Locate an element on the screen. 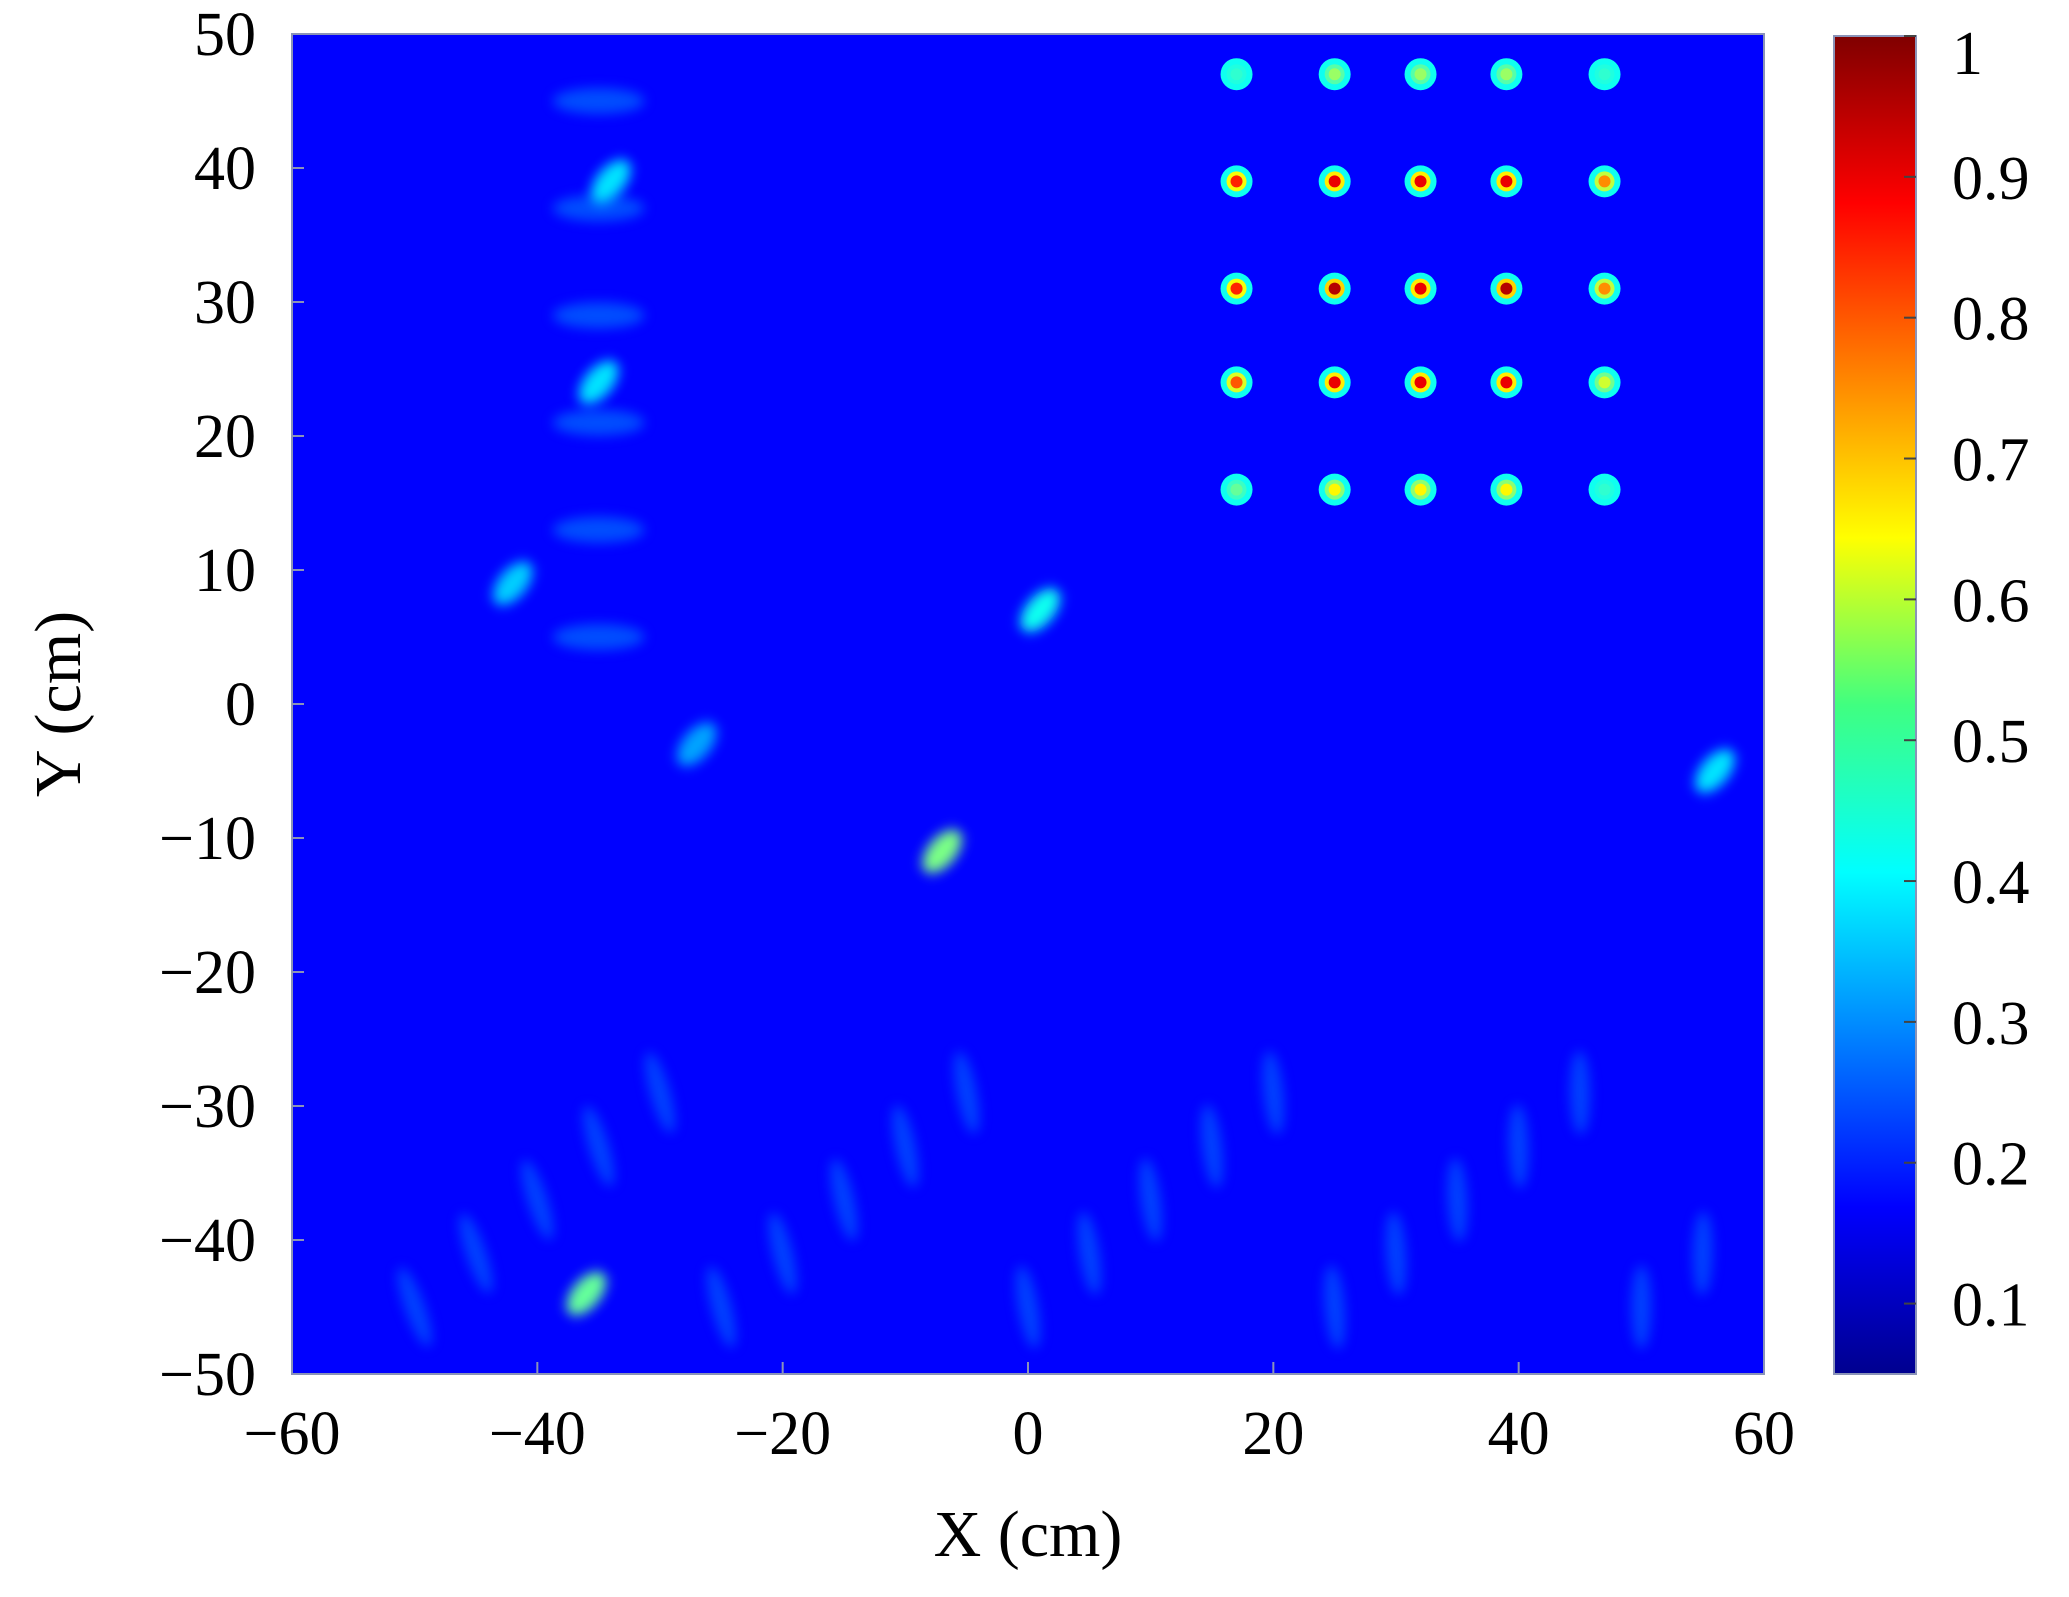 The height and width of the screenshot is (1597, 2069). x-axis-label: X (cm) is located at coordinates (1028, 1534).